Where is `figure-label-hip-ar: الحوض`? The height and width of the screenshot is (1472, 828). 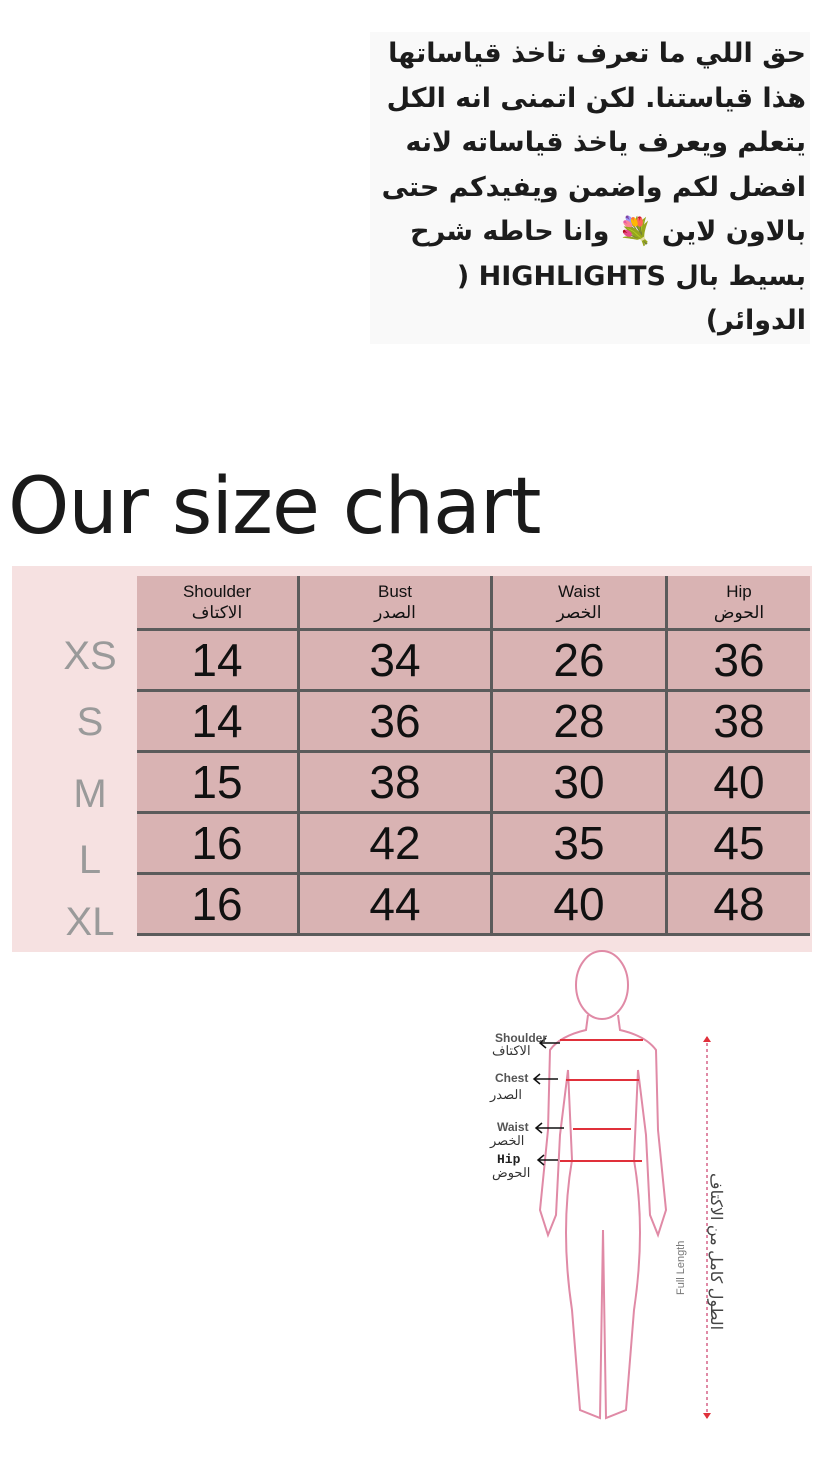
figure-label-hip-ar: الحوض is located at coordinates (511, 1172).